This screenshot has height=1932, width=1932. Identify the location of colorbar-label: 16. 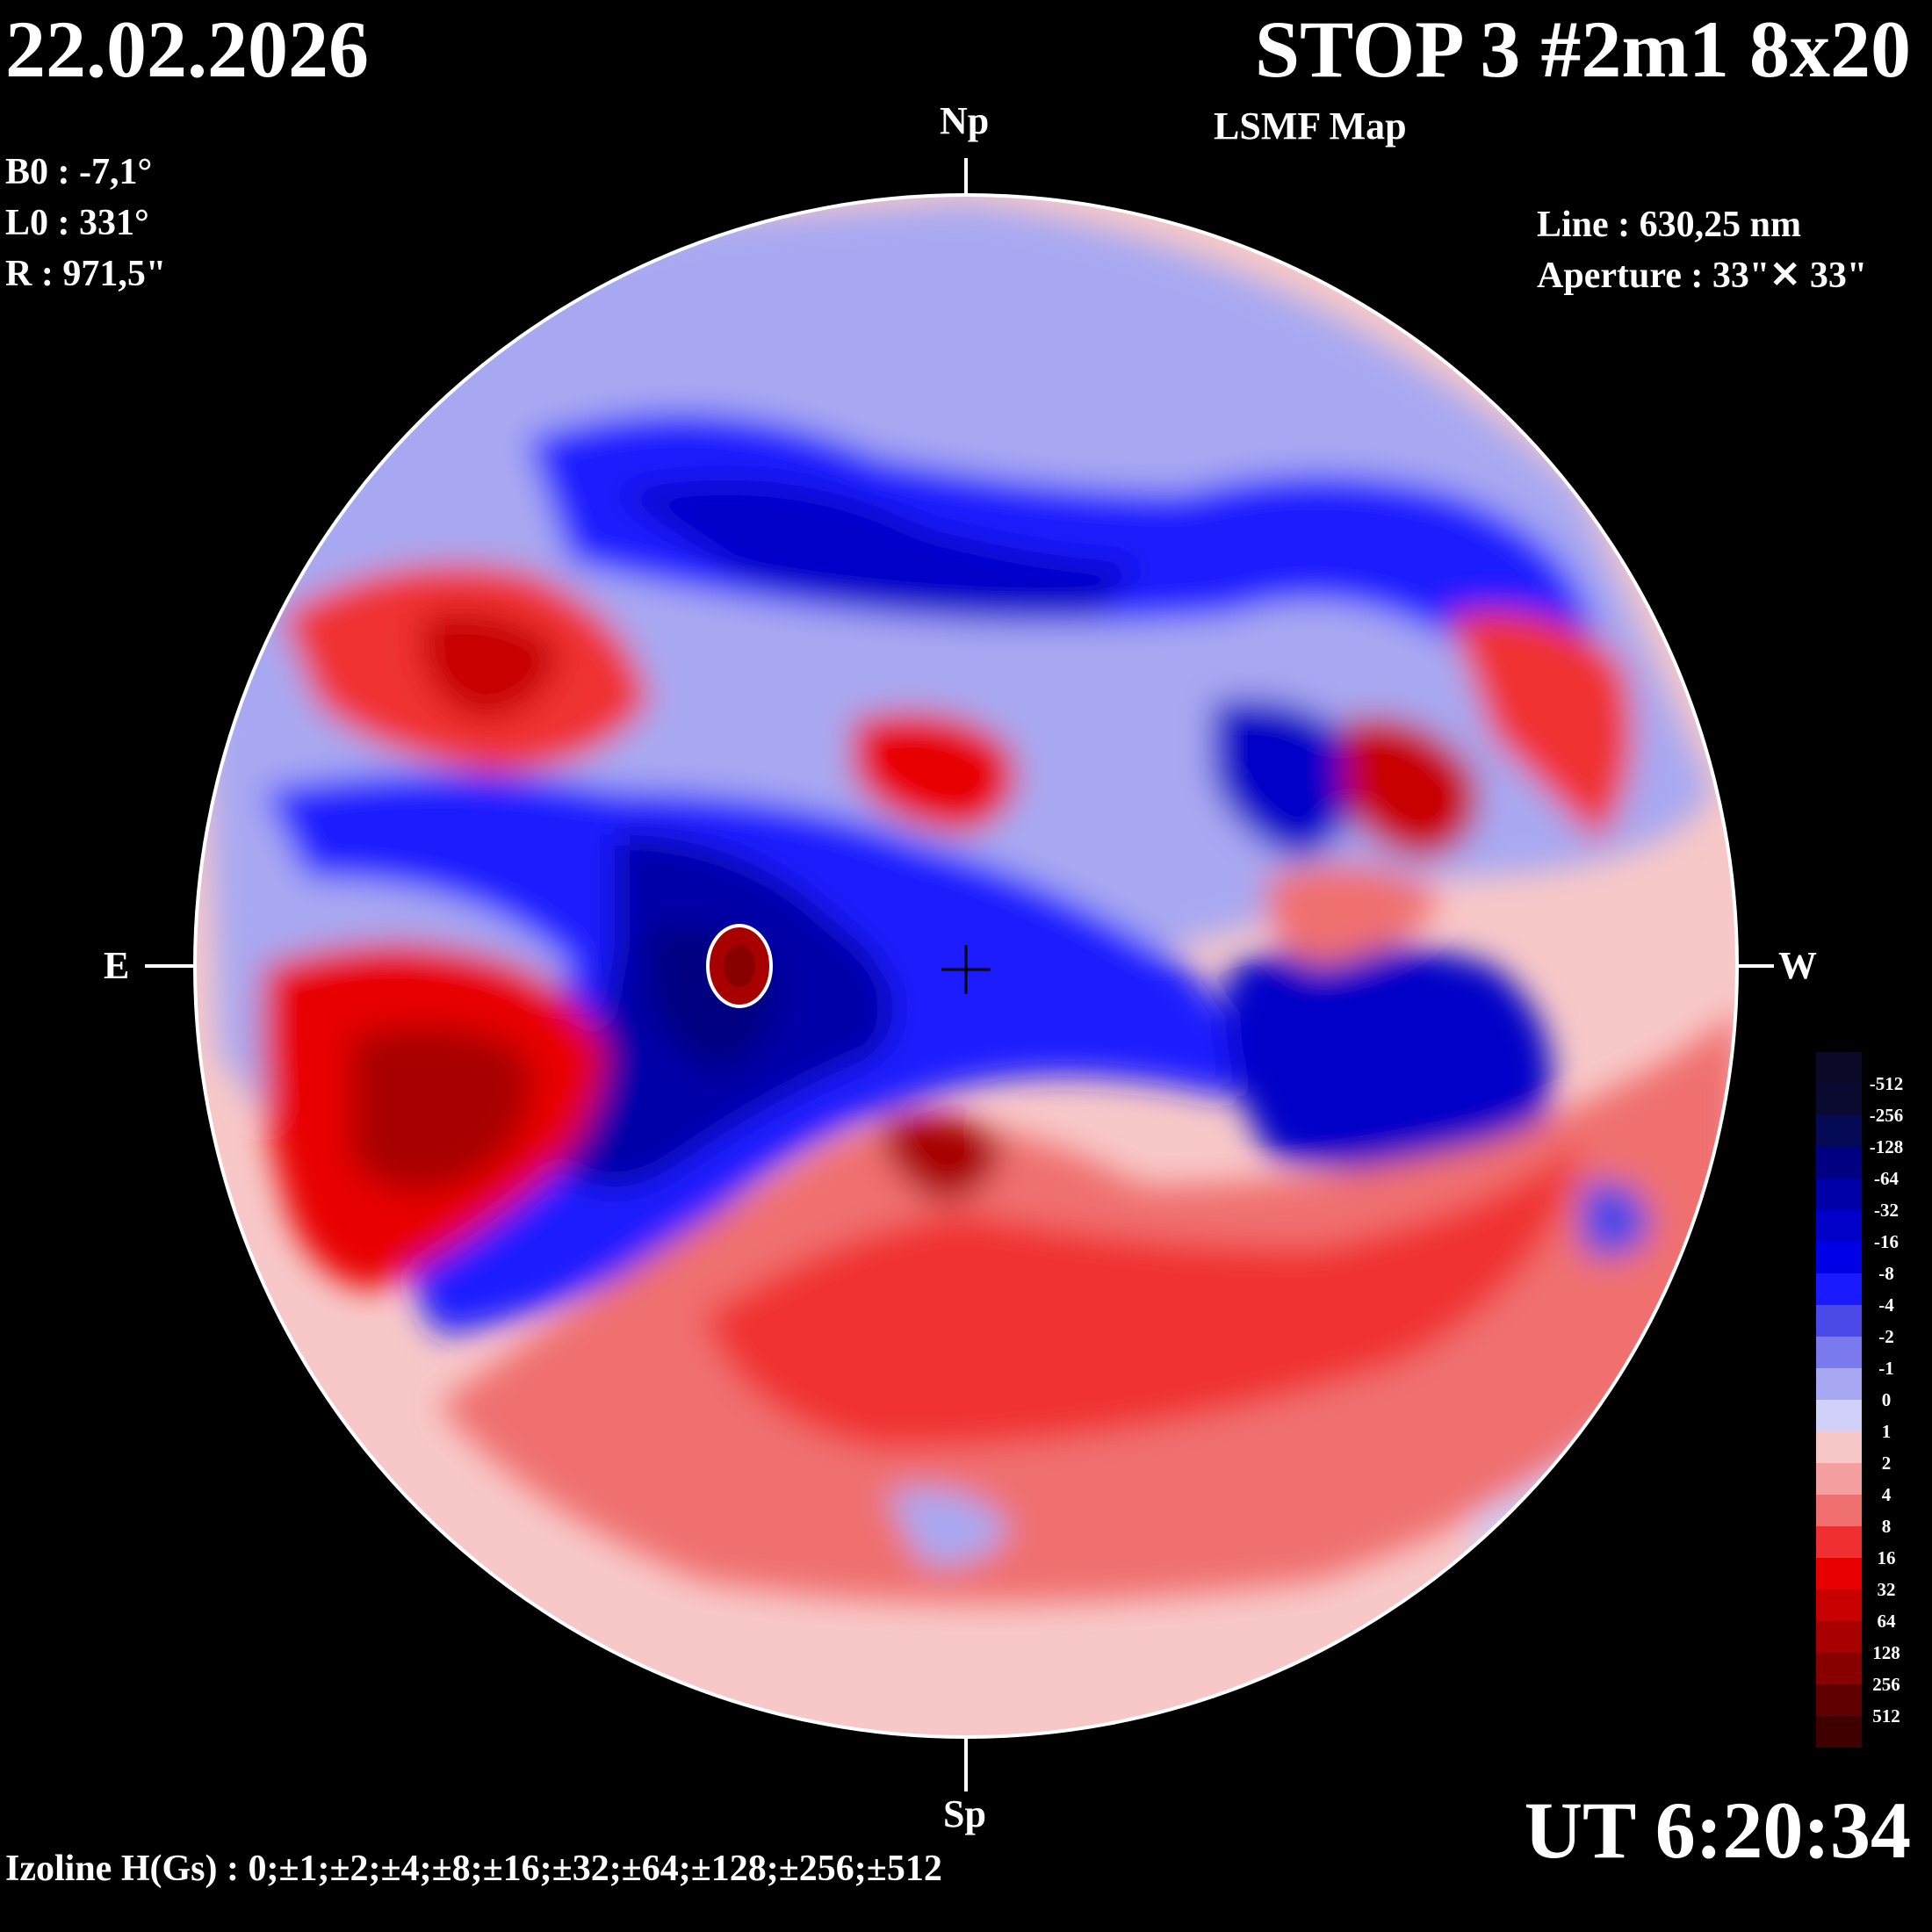
(1886, 1557).